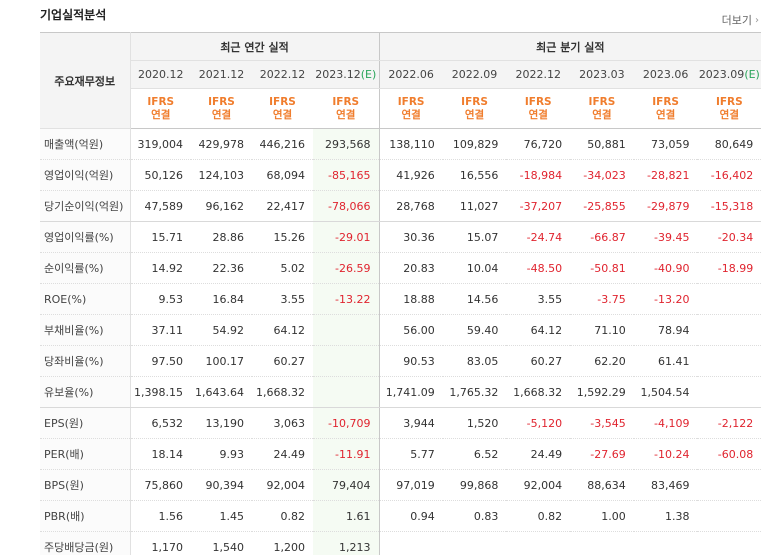  What do you see at coordinates (411, 361) in the screenshot?
I see `table-cell: 90.53` at bounding box center [411, 361].